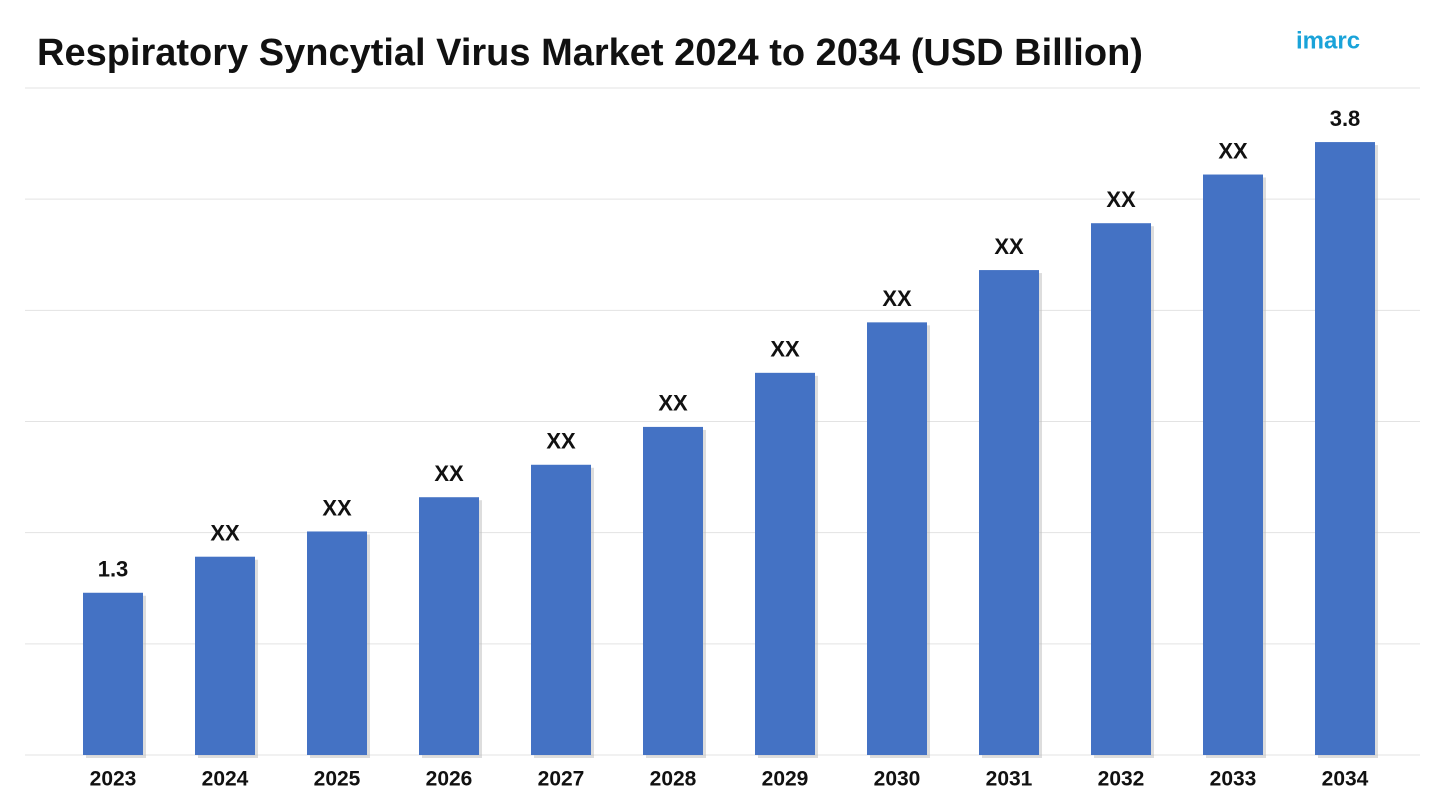 This screenshot has height=810, width=1440. Describe the element at coordinates (337, 779) in the screenshot. I see `x-tick-label: 2025` at that location.